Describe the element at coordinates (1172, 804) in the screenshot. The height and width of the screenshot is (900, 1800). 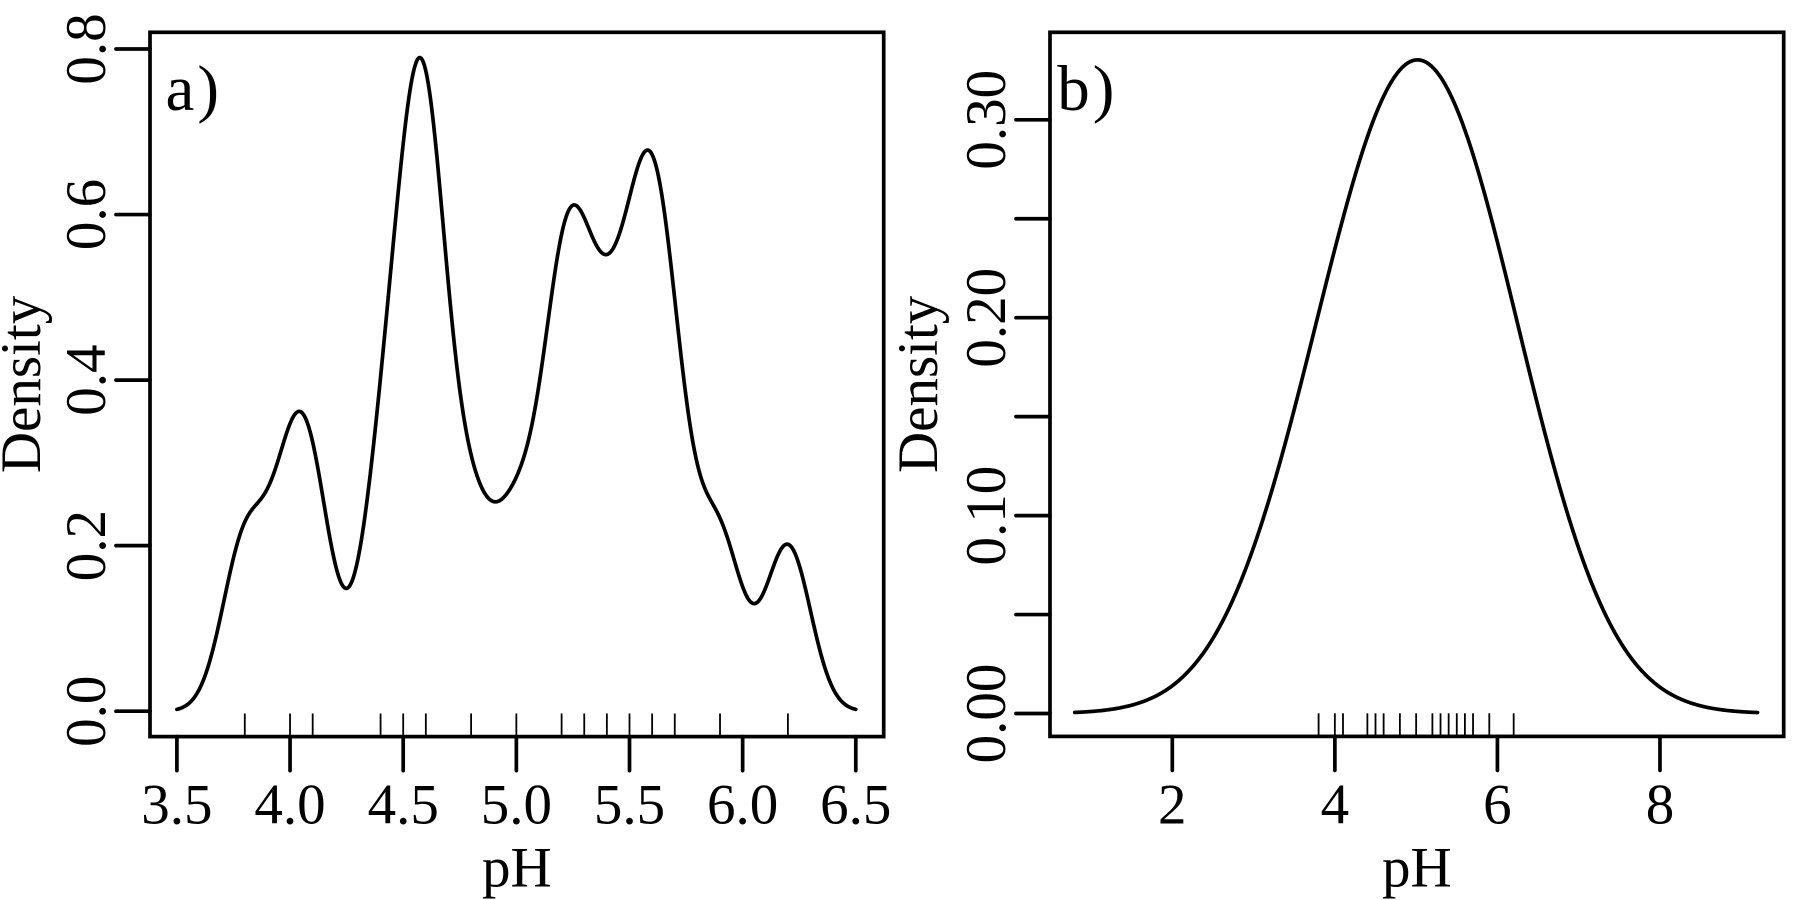
I see `svg-text: 2` at that location.